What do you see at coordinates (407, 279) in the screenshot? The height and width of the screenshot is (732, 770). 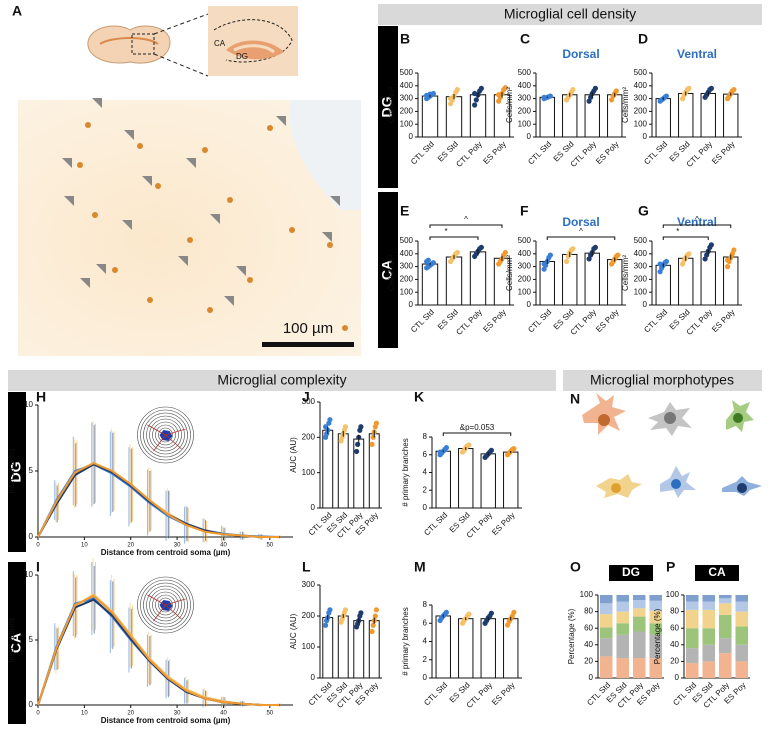 I see `y-tick-label: 200` at bounding box center [407, 279].